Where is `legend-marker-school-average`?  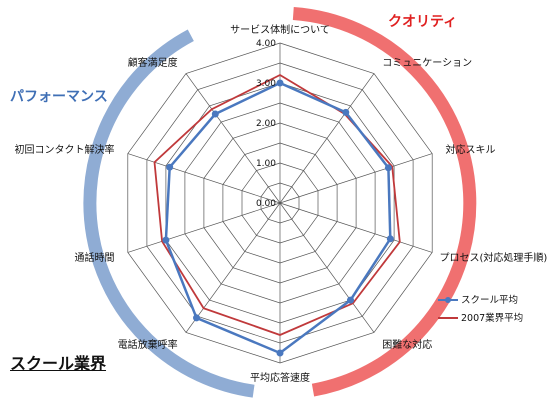 legend-marker-school-average is located at coordinates (448, 300).